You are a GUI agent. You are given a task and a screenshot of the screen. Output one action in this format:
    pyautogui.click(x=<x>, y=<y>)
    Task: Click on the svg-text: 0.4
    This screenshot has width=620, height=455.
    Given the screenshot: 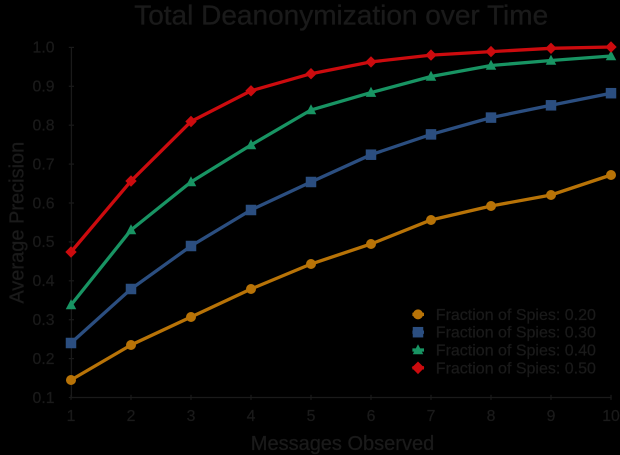 What is the action you would take?
    pyautogui.click(x=44, y=281)
    